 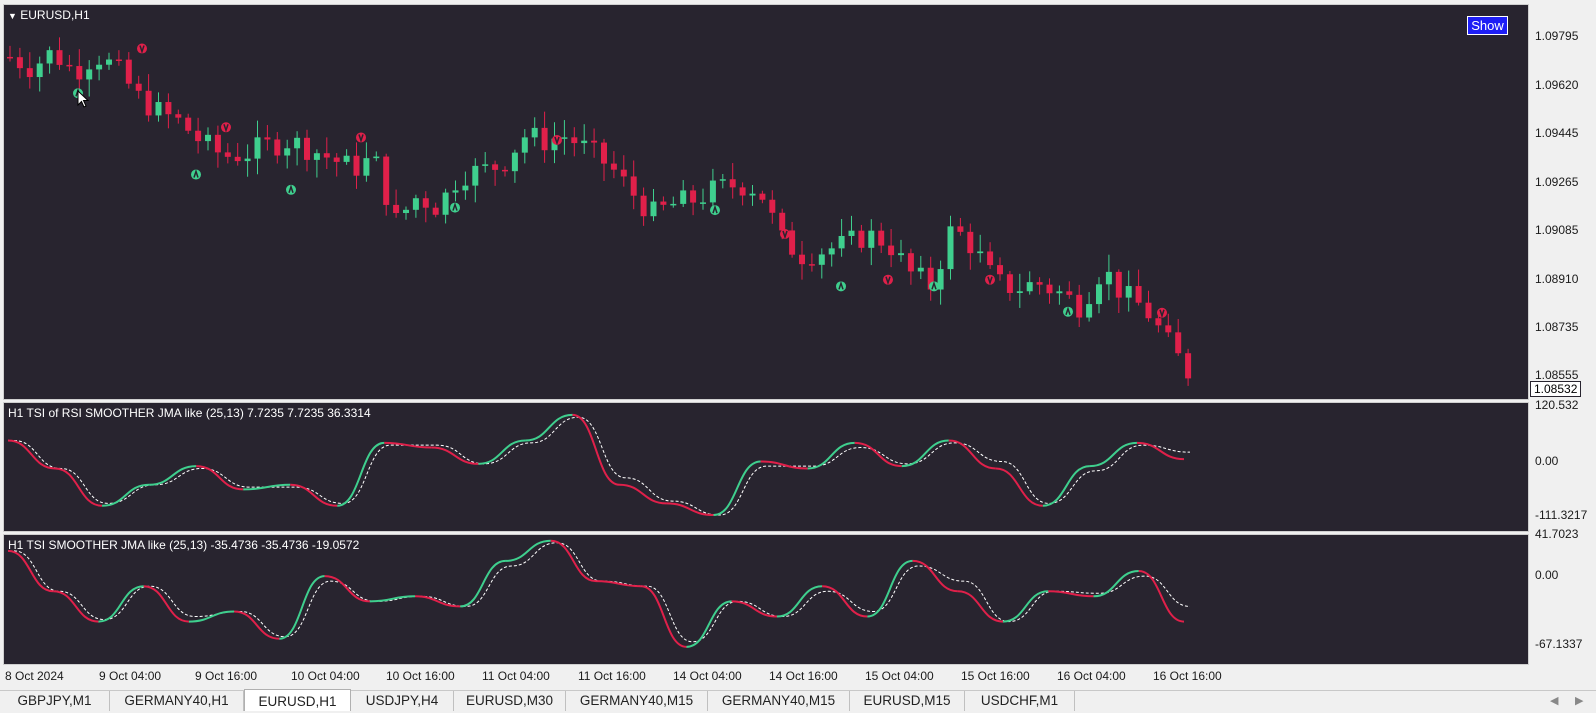 What do you see at coordinates (510, 701) in the screenshot?
I see `tab-eurusd-m30: EURUSD,M30` at bounding box center [510, 701].